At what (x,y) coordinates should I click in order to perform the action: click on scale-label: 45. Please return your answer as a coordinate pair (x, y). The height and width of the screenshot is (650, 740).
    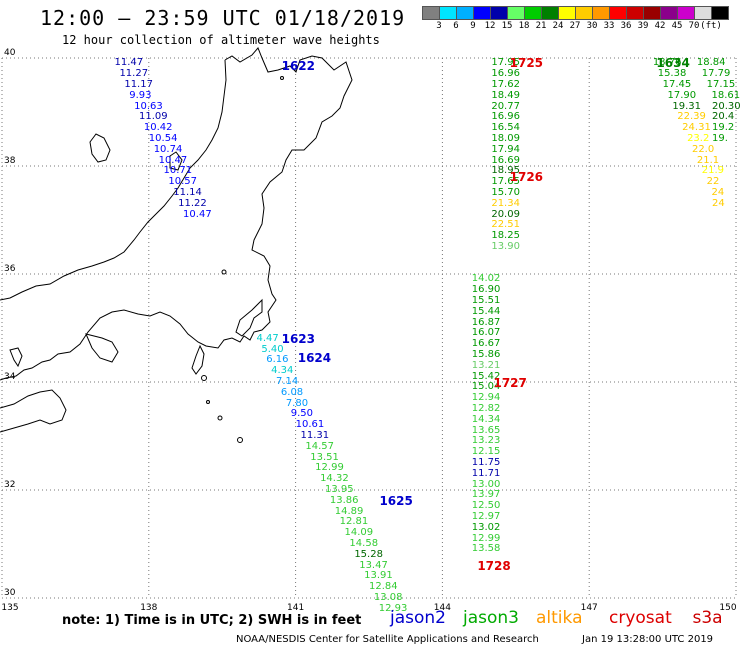
    Looking at the image, I should click on (677, 26).